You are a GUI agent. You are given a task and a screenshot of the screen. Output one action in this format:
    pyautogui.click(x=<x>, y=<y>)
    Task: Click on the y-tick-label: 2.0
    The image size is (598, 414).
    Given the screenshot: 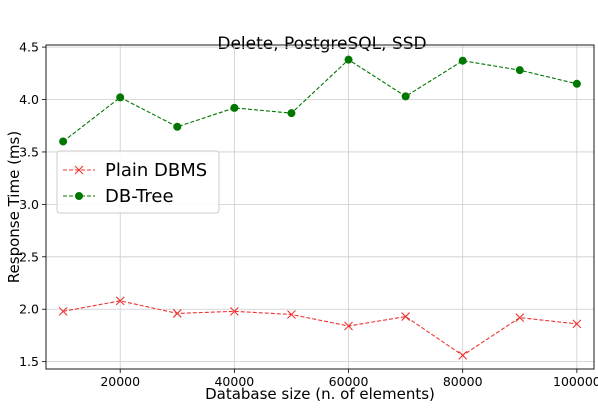 What is the action you would take?
    pyautogui.click(x=29, y=309)
    